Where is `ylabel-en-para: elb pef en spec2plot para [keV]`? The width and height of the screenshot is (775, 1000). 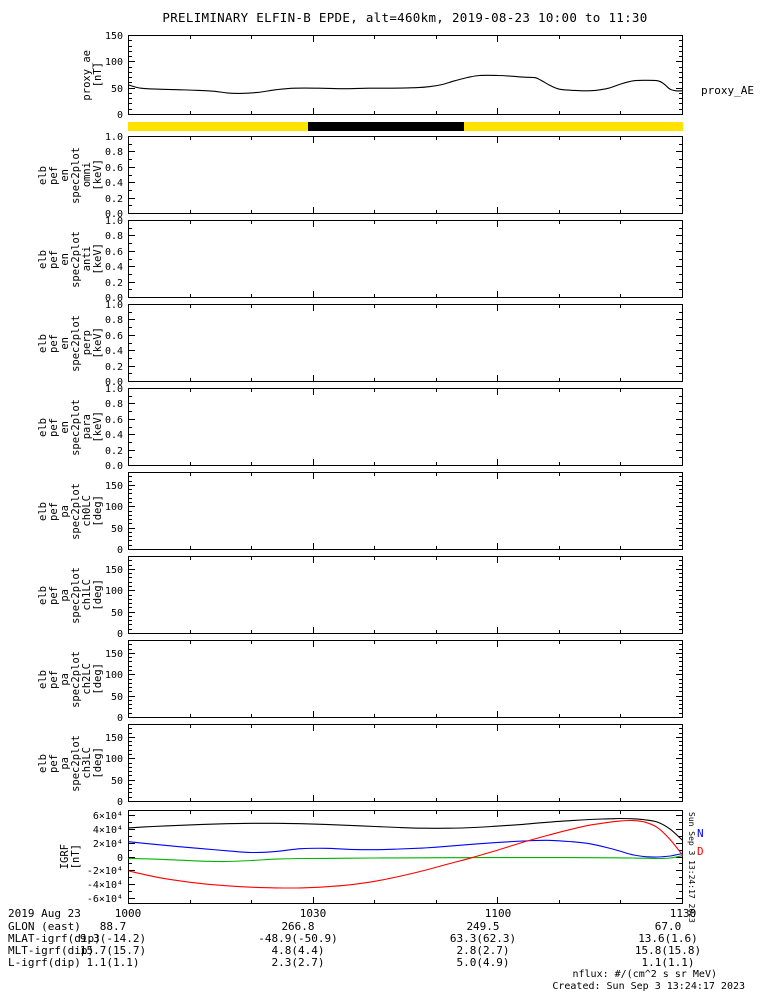 ylabel-en-para: elb pef en spec2plot para [keV] is located at coordinates (66, 427).